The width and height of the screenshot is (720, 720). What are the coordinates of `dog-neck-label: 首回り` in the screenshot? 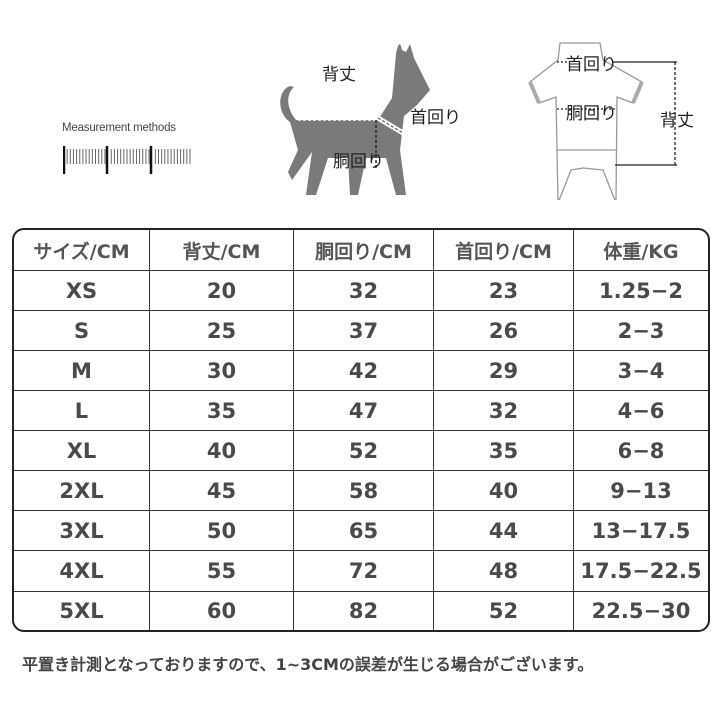 It's located at (435, 118).